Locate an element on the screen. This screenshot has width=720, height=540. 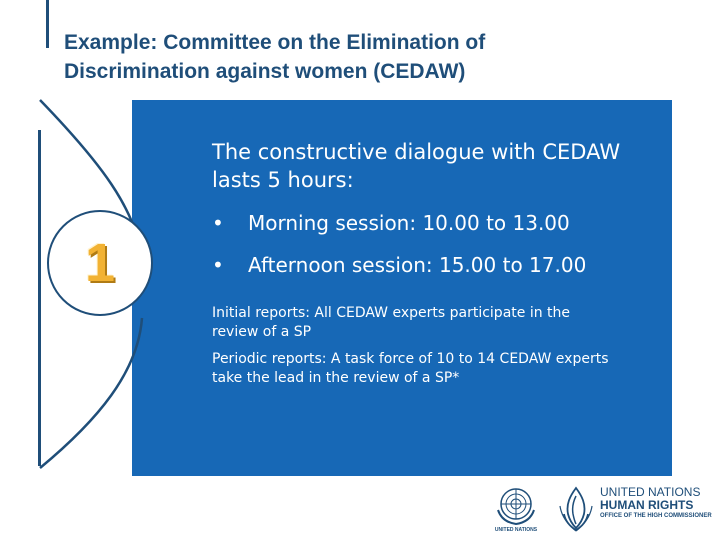
ohchr-line-1: UNITED NATIONS is located at coordinates (650, 492).